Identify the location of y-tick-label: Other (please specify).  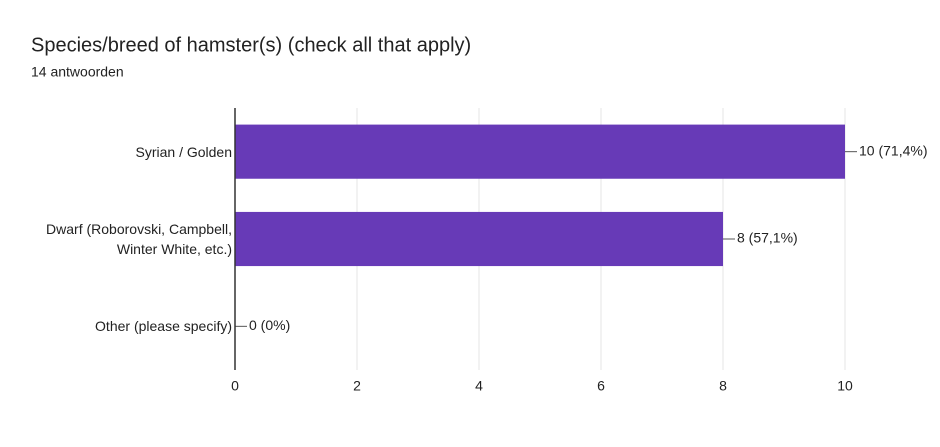
(163, 326).